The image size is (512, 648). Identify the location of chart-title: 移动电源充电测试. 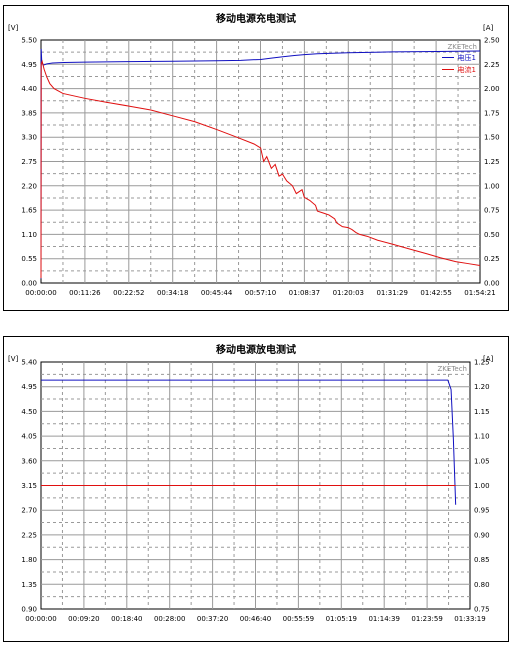
(256, 18).